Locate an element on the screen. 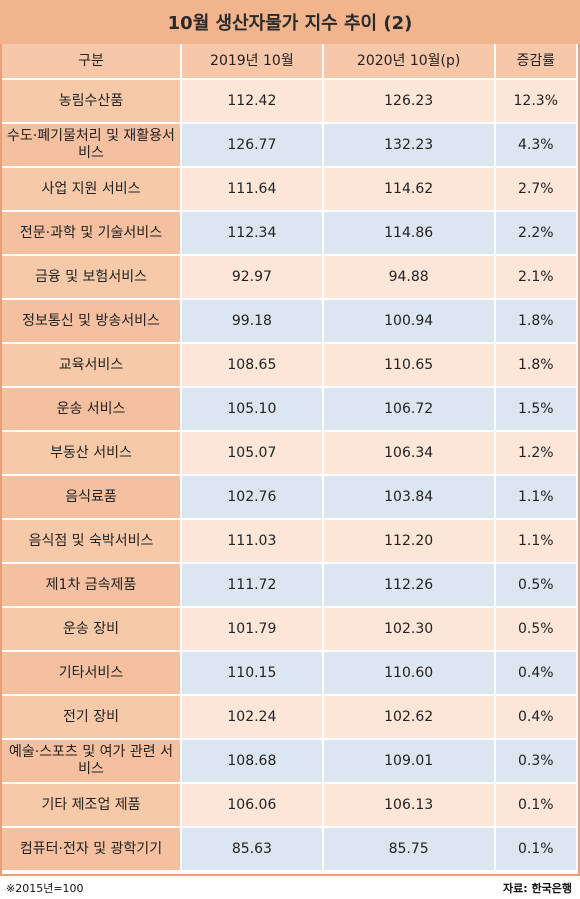  table-row: 농림수산품 112.42 126.23 12.3% is located at coordinates (290, 102).